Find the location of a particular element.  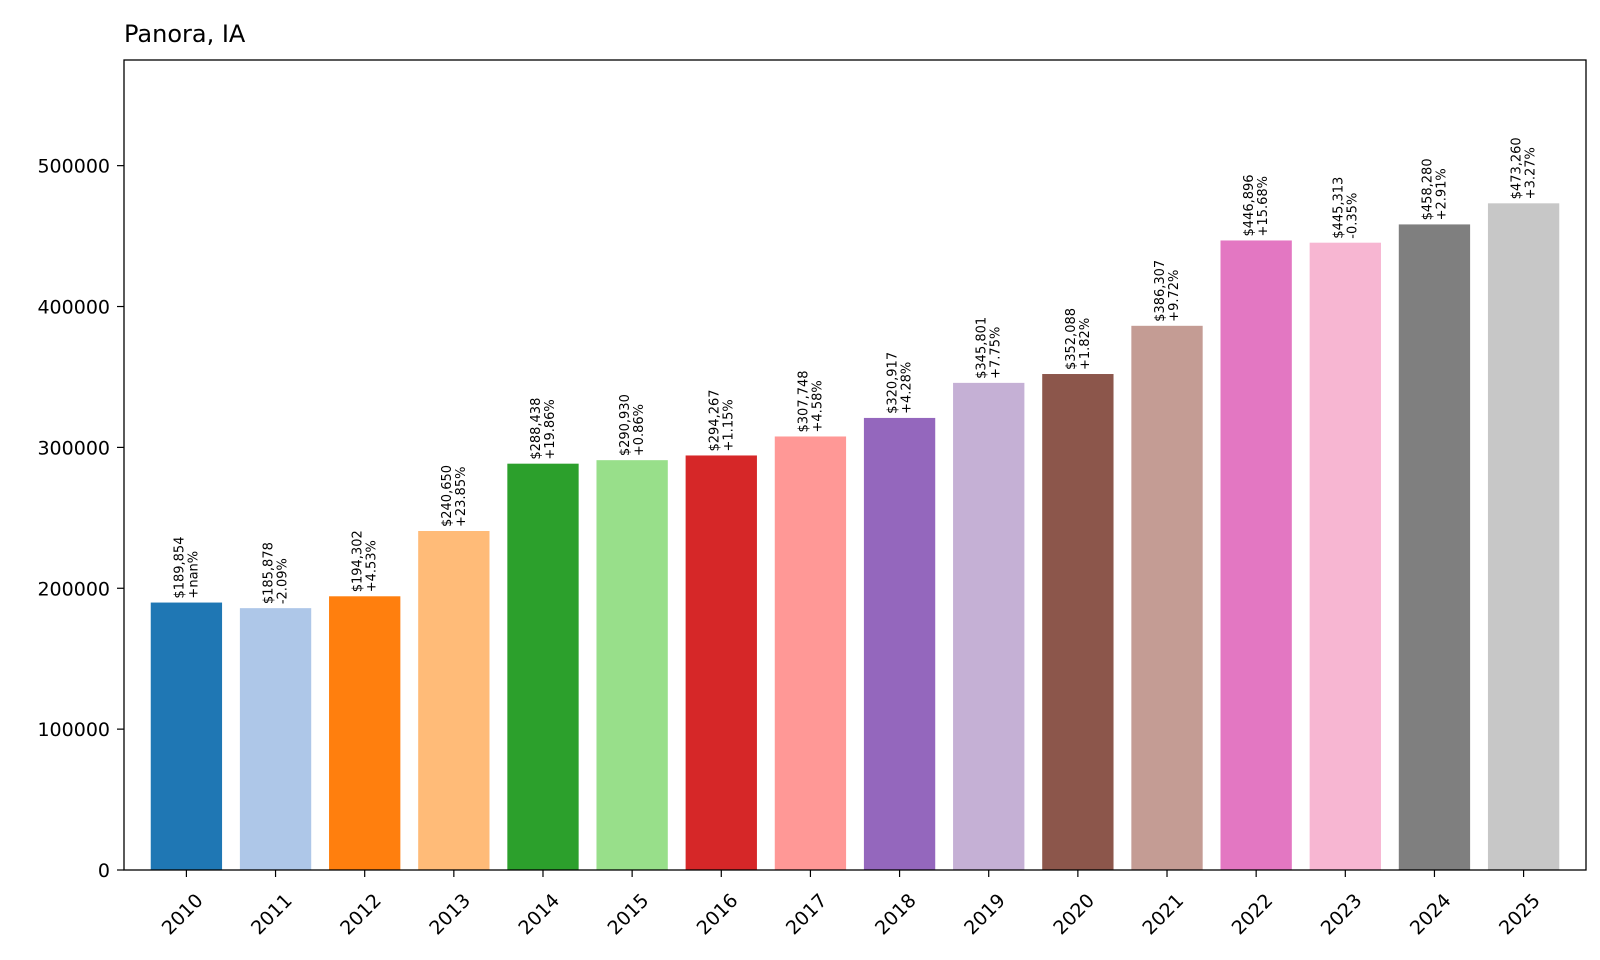

bar-2014 is located at coordinates (543, 666).